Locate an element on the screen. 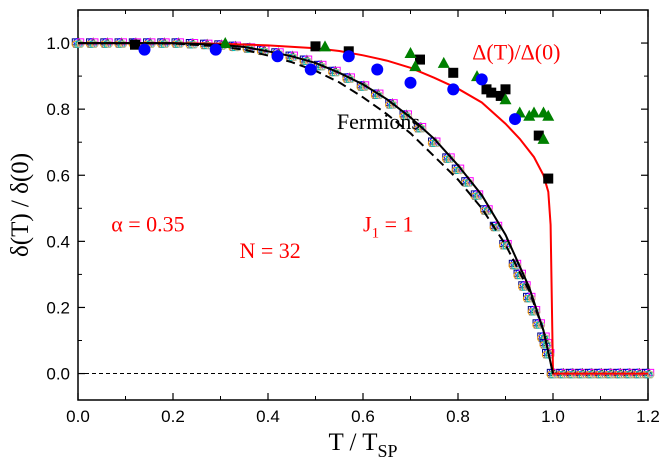  x-tick-label: 1.2 is located at coordinates (648, 416).